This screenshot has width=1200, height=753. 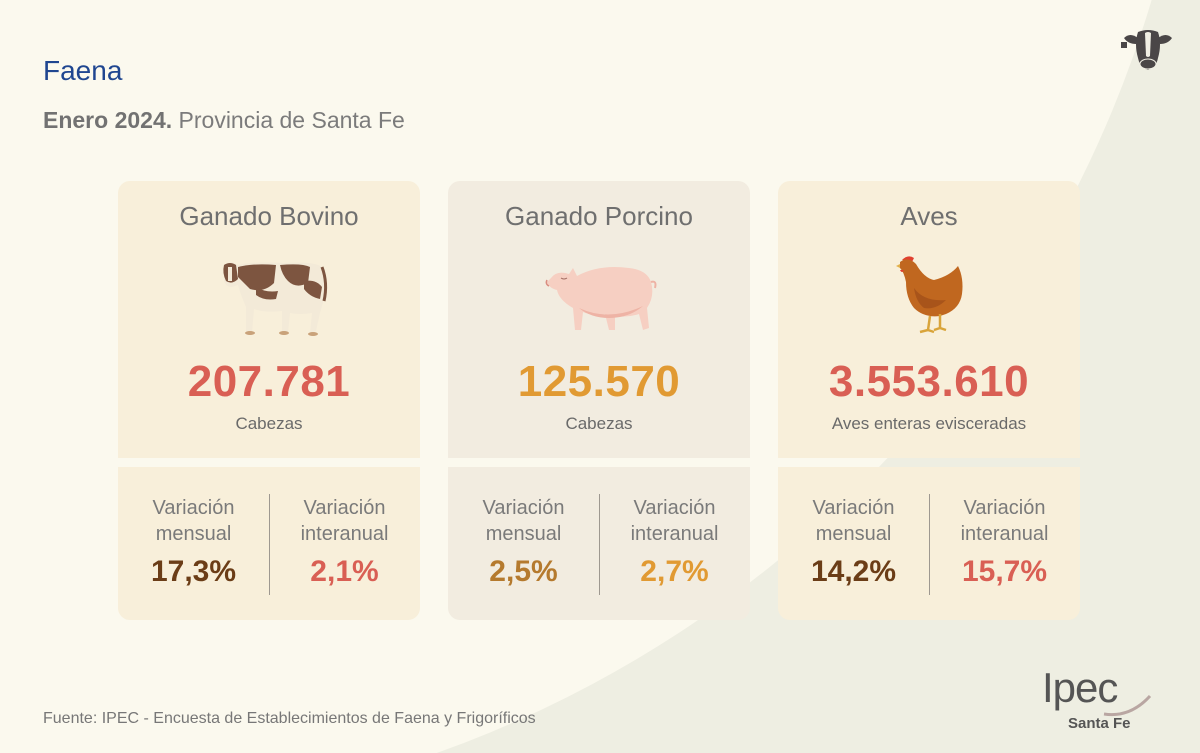 I want to click on ipec-logo: Ipec Santa Fe, so click(x=1100, y=702).